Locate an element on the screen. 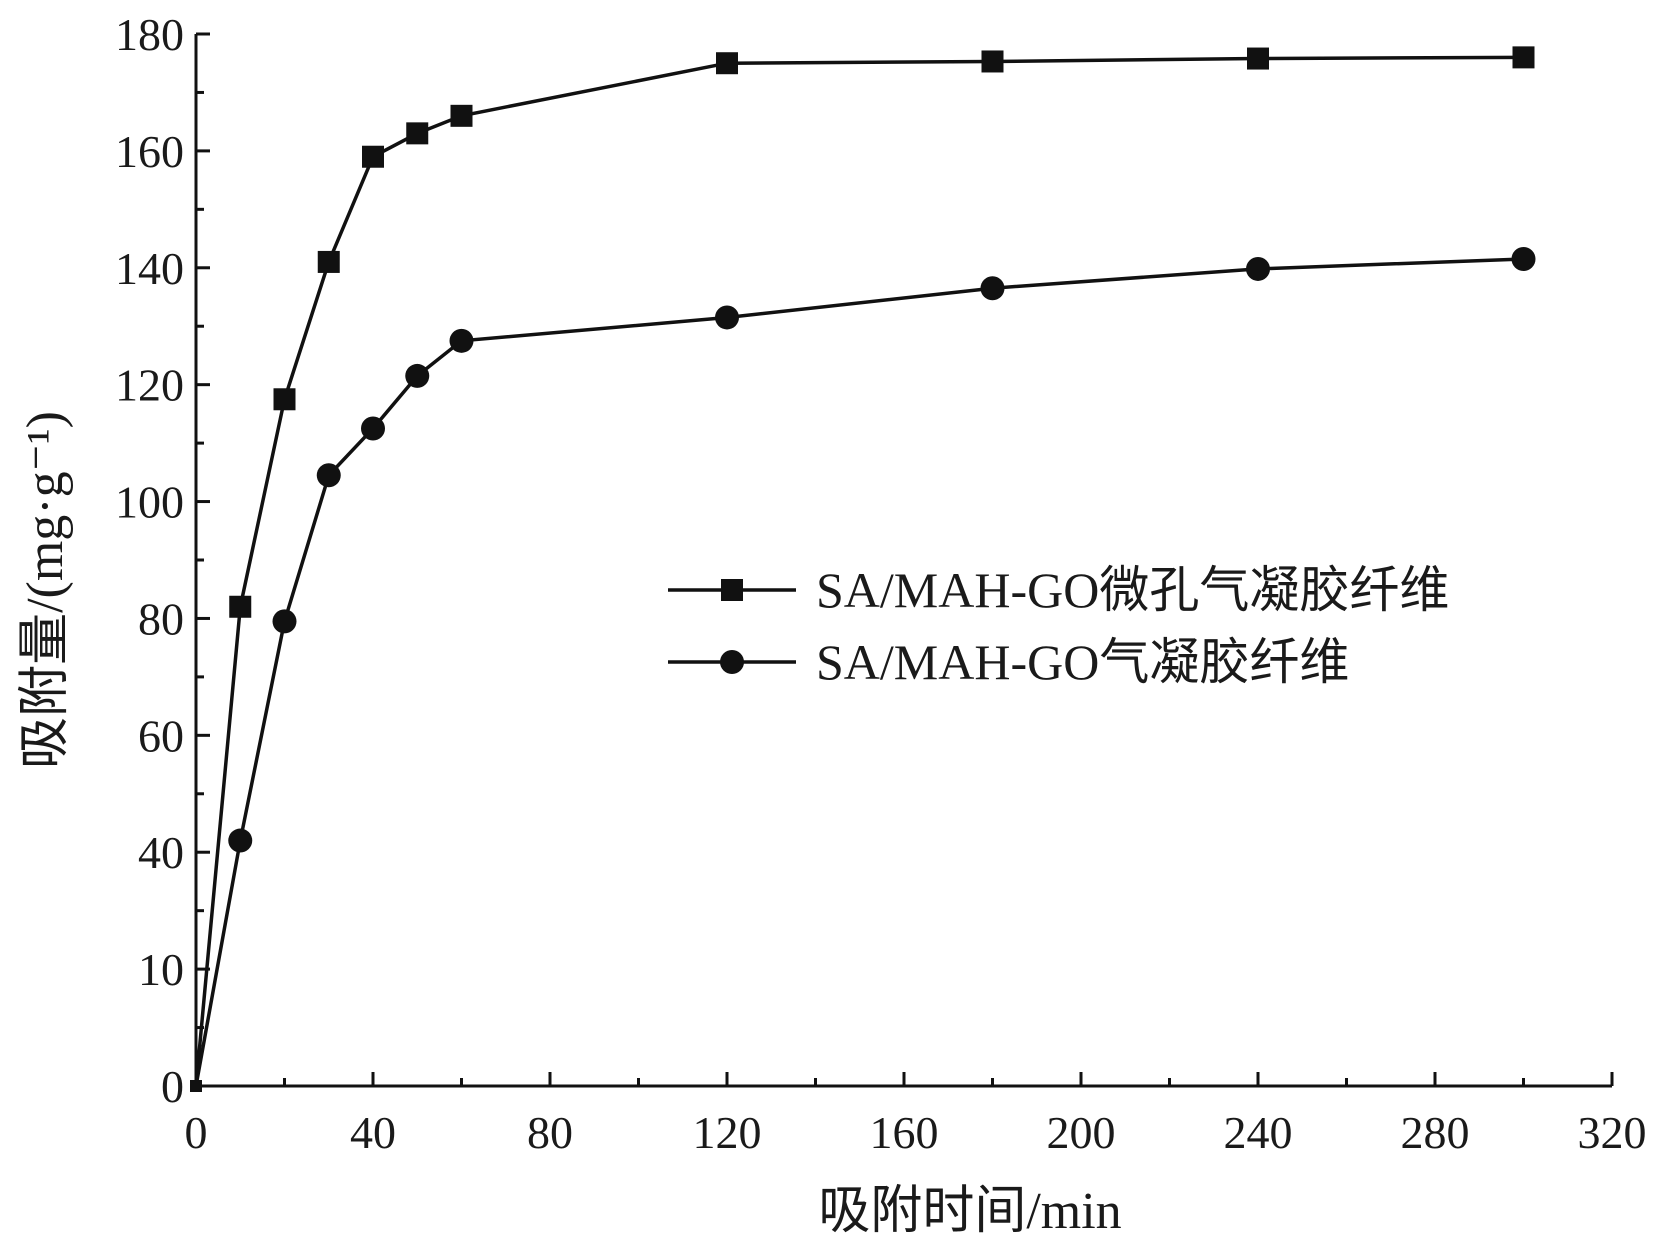 The height and width of the screenshot is (1251, 1654). y-tick-label: 0 is located at coordinates (172, 1086).